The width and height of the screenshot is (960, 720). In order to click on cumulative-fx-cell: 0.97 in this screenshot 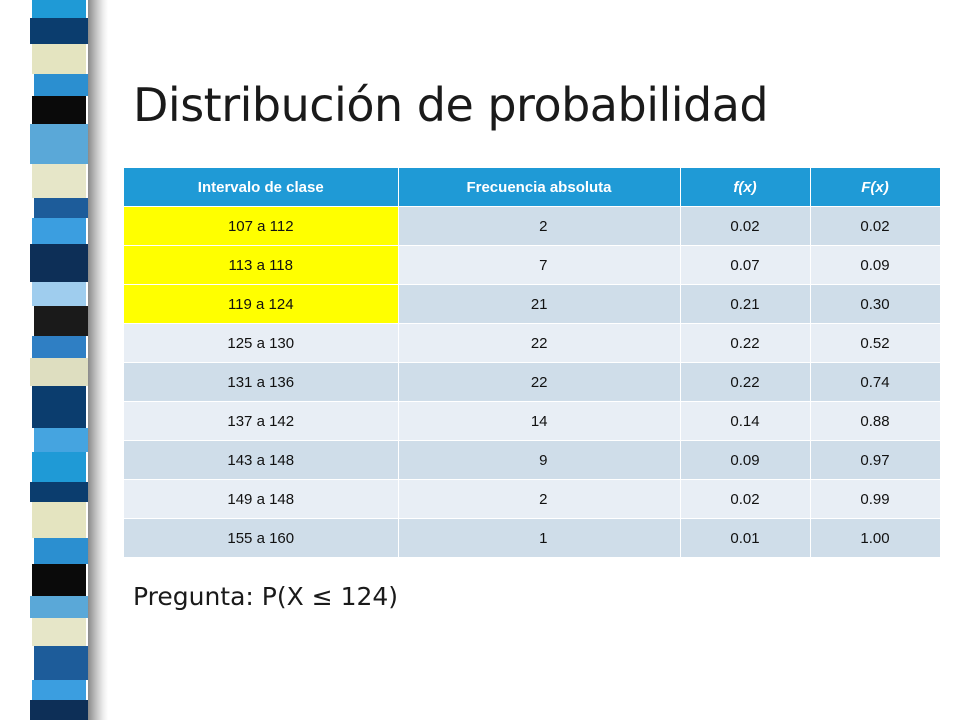, I will do `click(875, 460)`.